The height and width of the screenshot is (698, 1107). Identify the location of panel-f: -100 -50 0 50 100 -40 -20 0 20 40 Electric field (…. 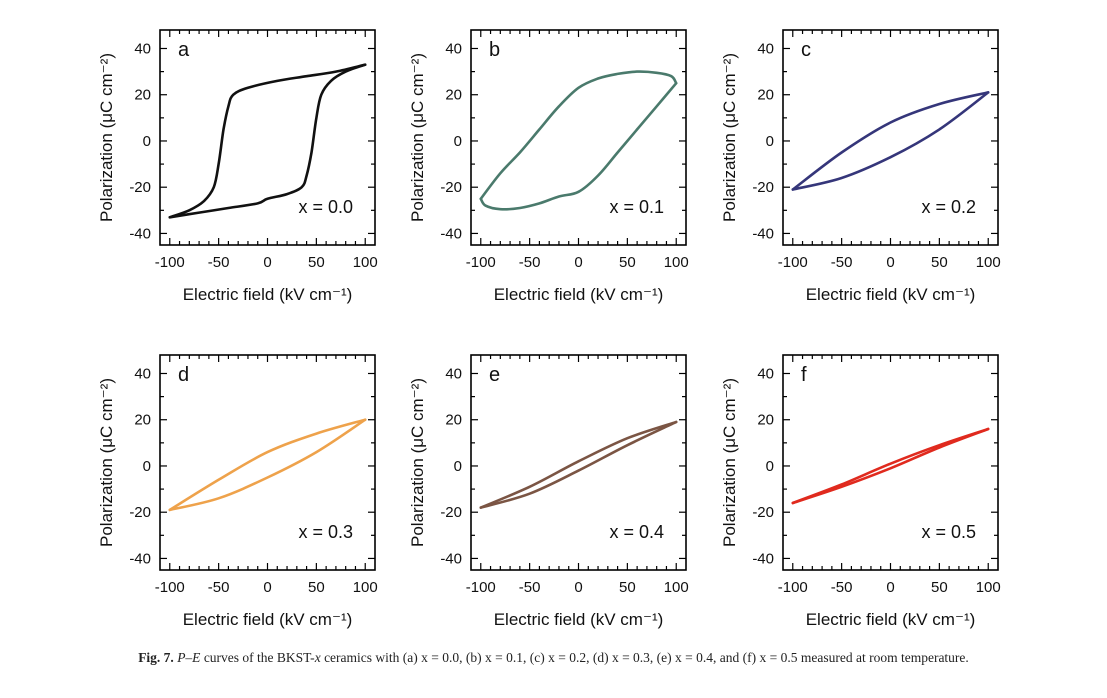
(860, 491).